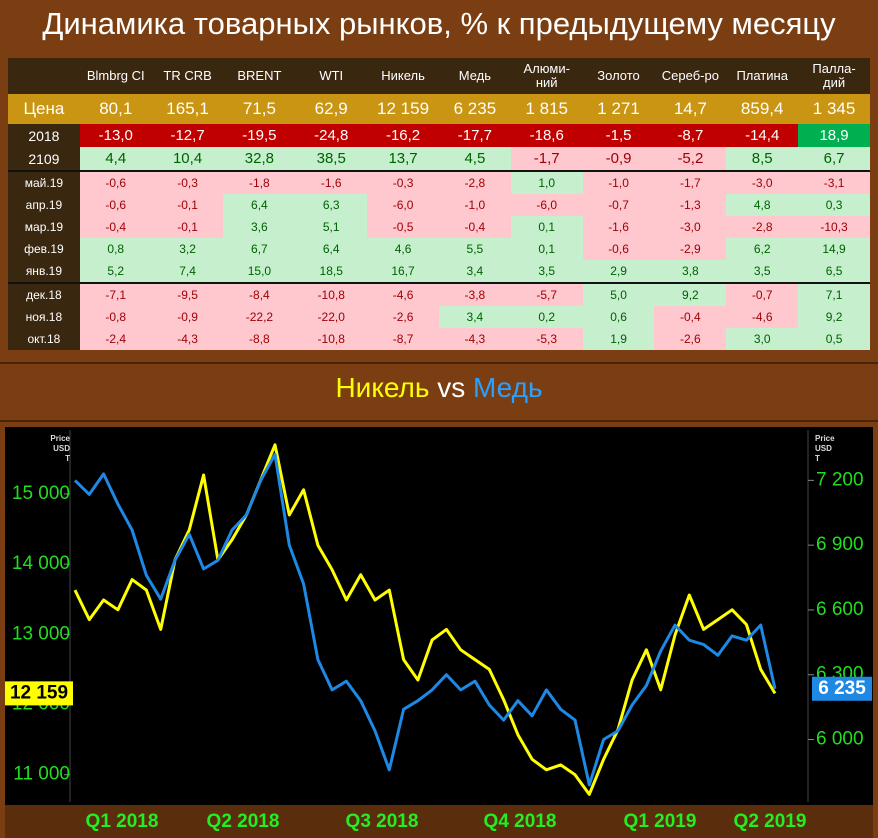 The width and height of the screenshot is (878, 838). I want to click on table-cell: 4,6, so click(403, 249).